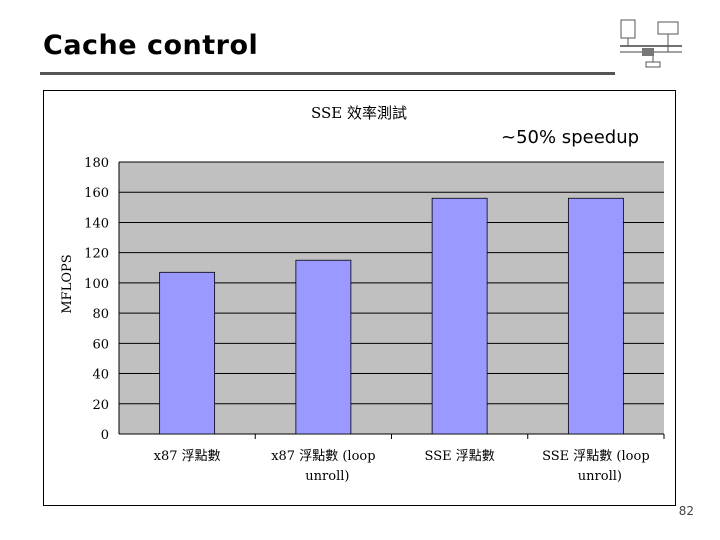  I want to click on title-divider, so click(327, 73).